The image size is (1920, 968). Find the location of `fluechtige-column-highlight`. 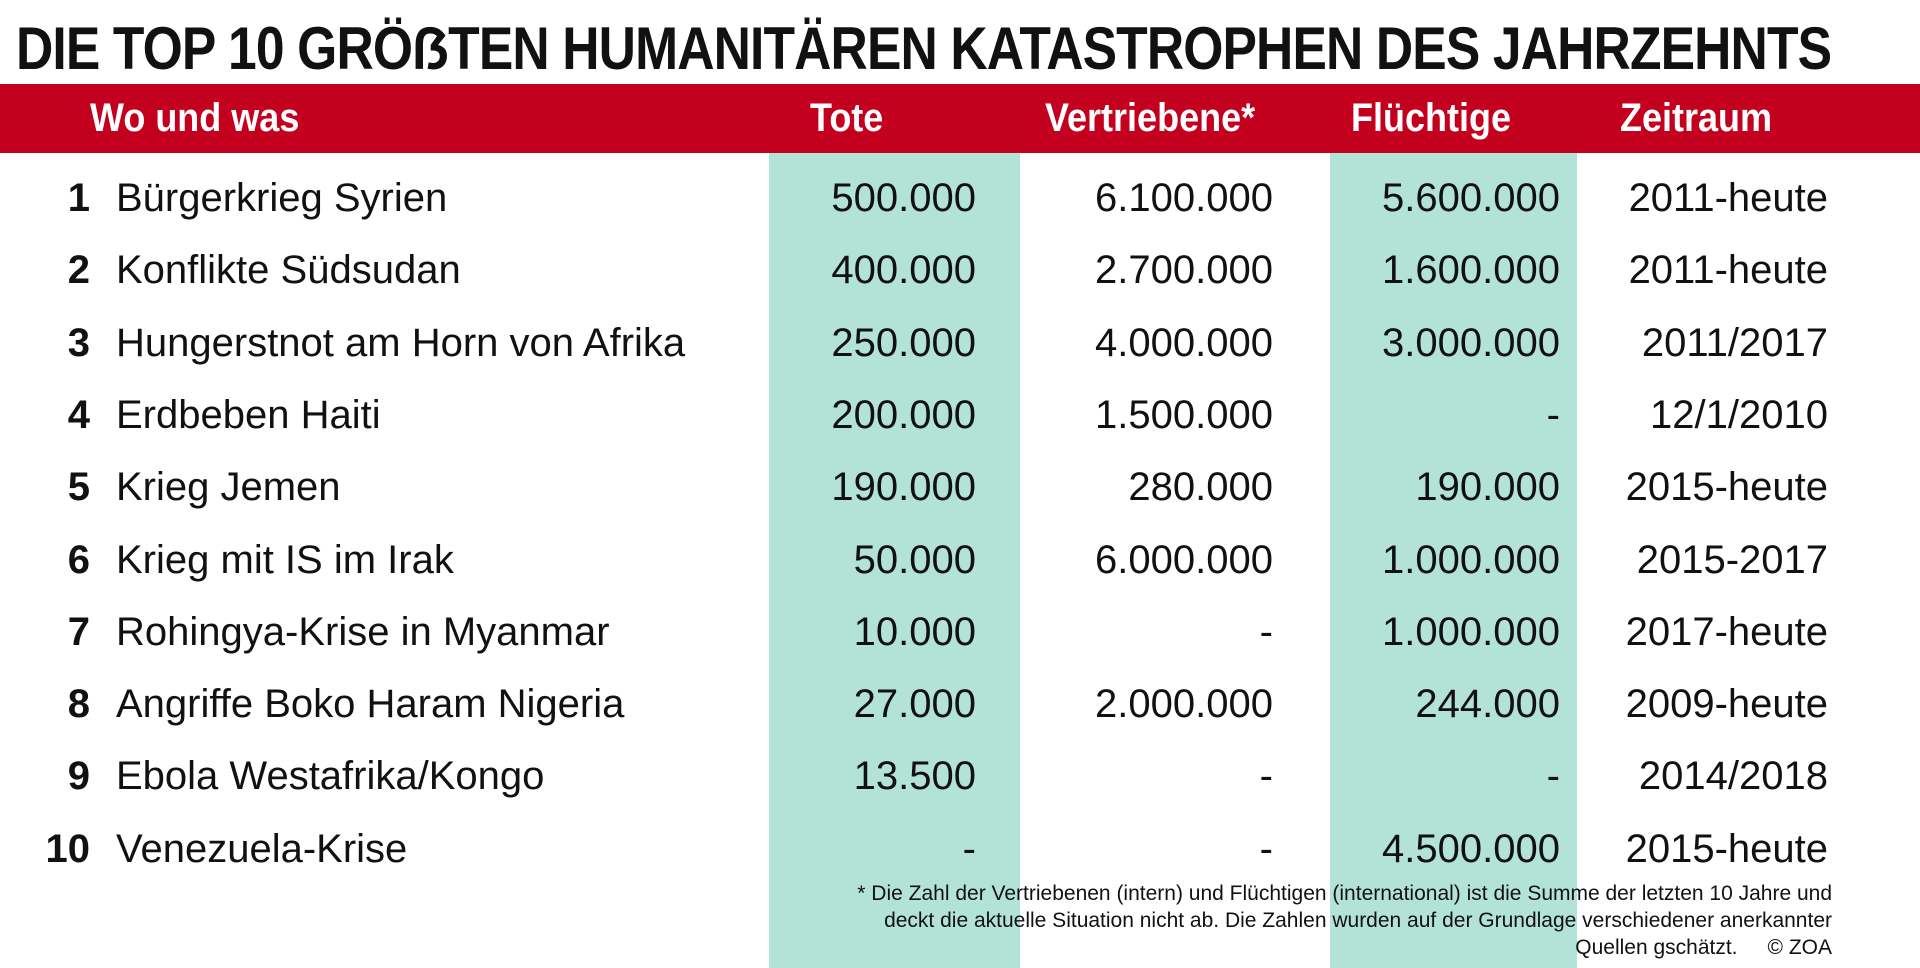

fluechtige-column-highlight is located at coordinates (1453, 560).